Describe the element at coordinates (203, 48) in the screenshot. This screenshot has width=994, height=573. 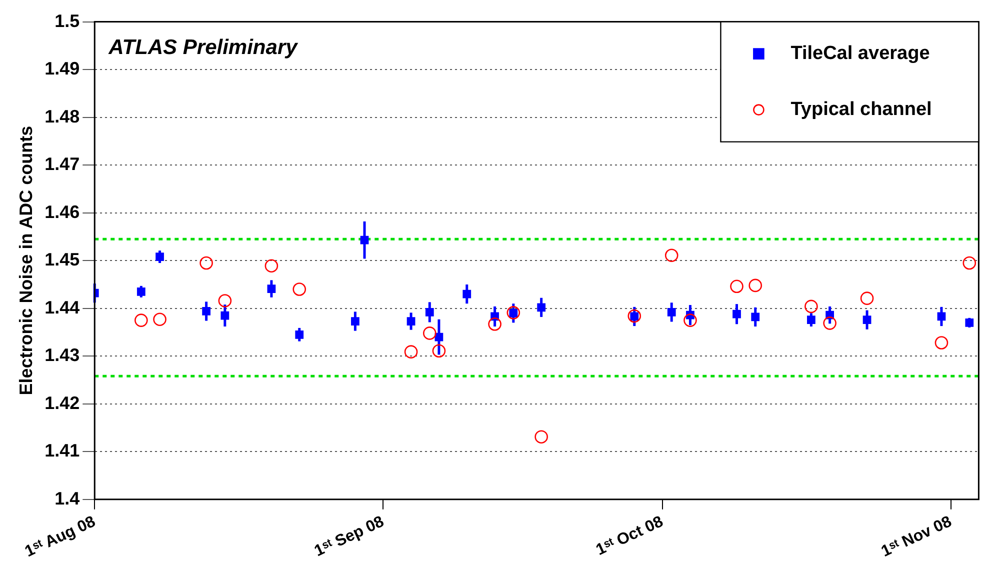
I see `text: ATLAS Preliminary` at that location.